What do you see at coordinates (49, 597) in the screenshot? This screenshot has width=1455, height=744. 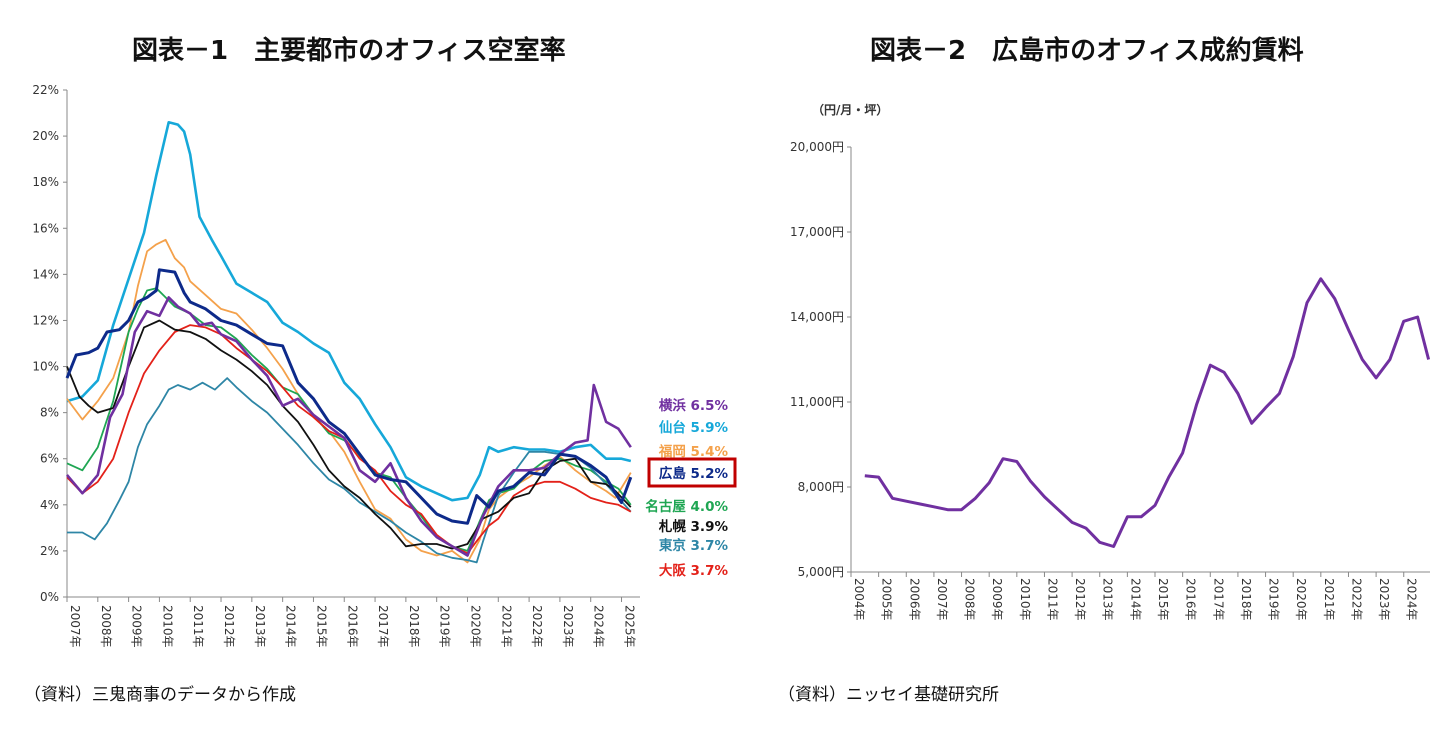 I see `y-tick-label: 0%` at bounding box center [49, 597].